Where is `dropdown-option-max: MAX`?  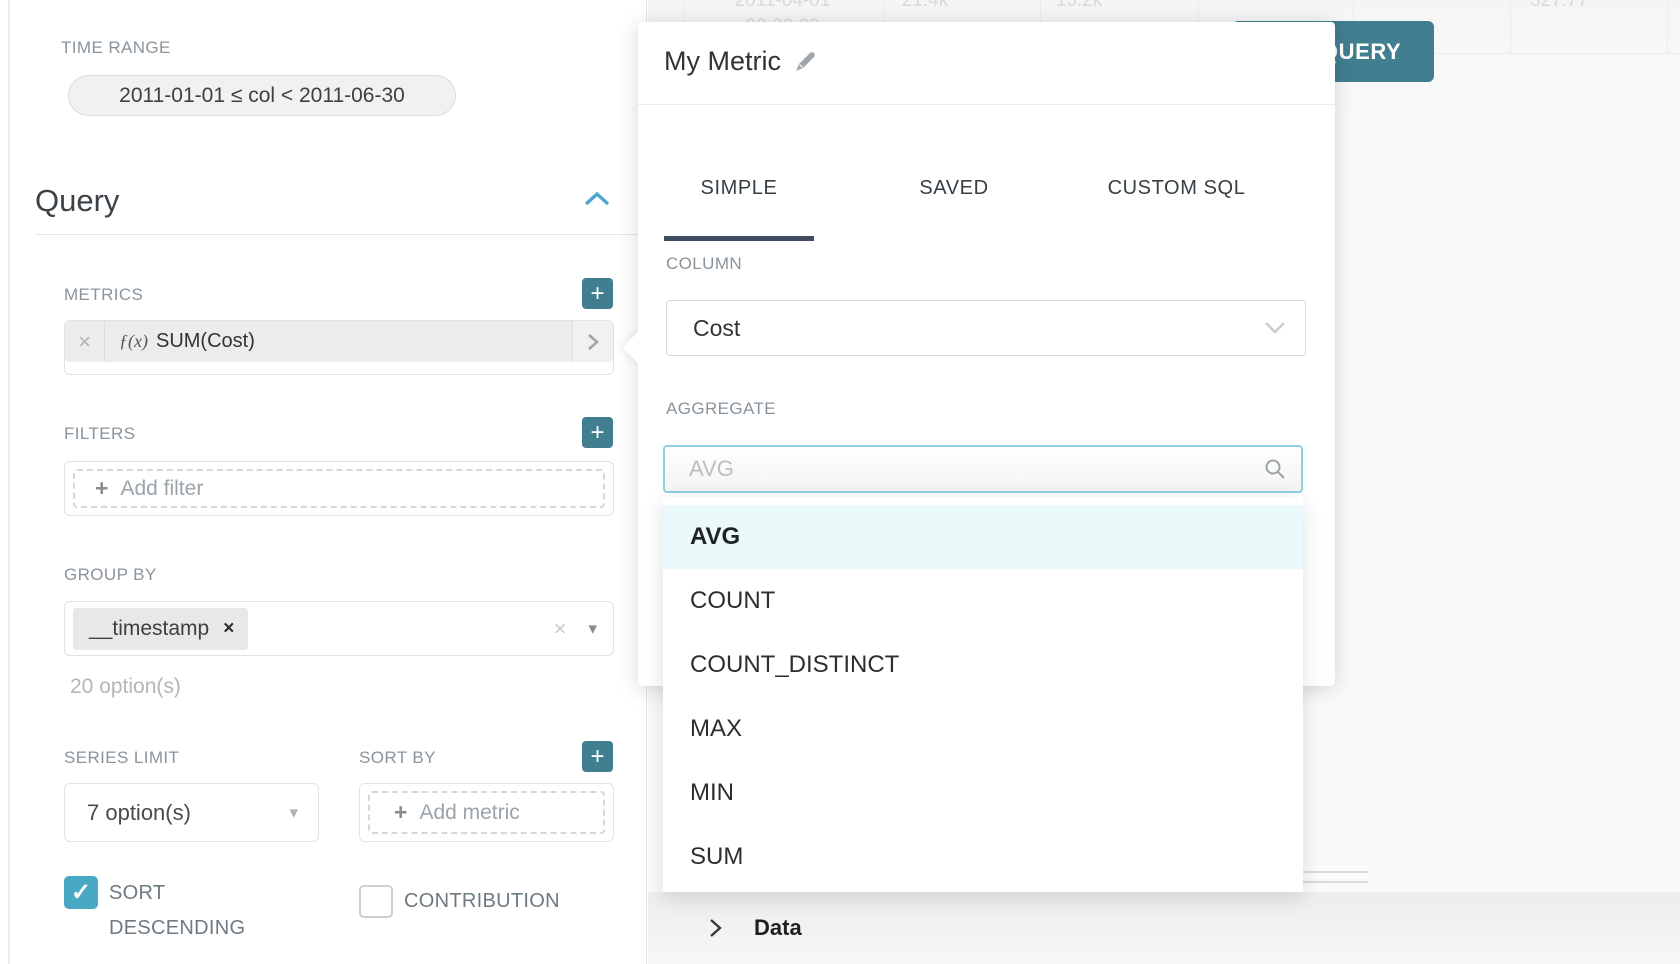 dropdown-option-max: MAX is located at coordinates (716, 728).